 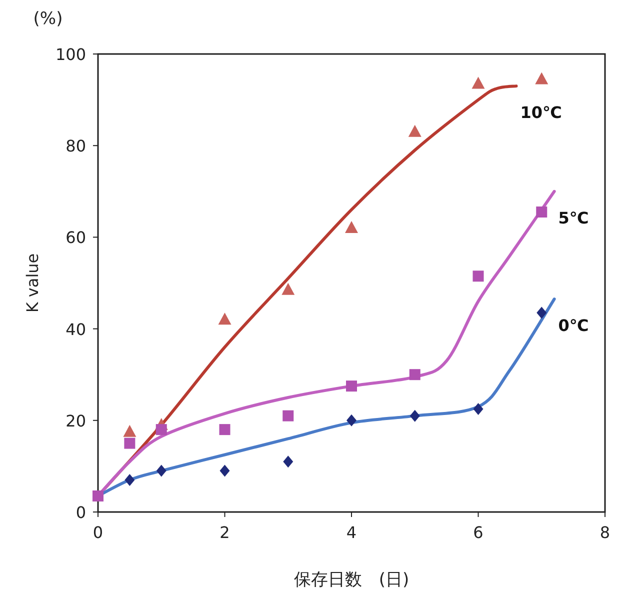 I want to click on x-tick-label: 6, so click(x=478, y=532).